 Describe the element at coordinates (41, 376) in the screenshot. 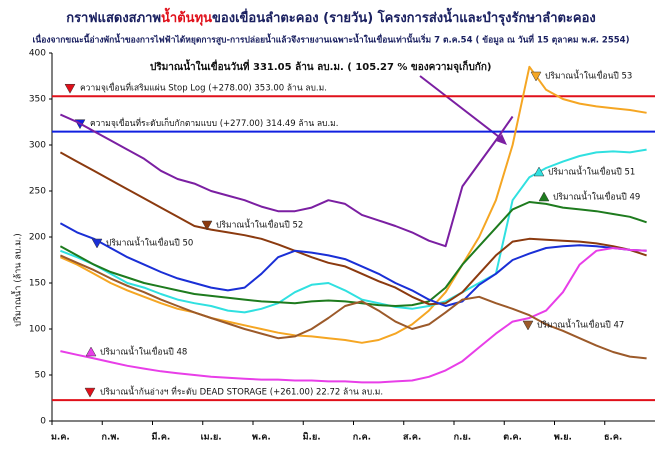

I see `y-tick-label: 50` at that location.